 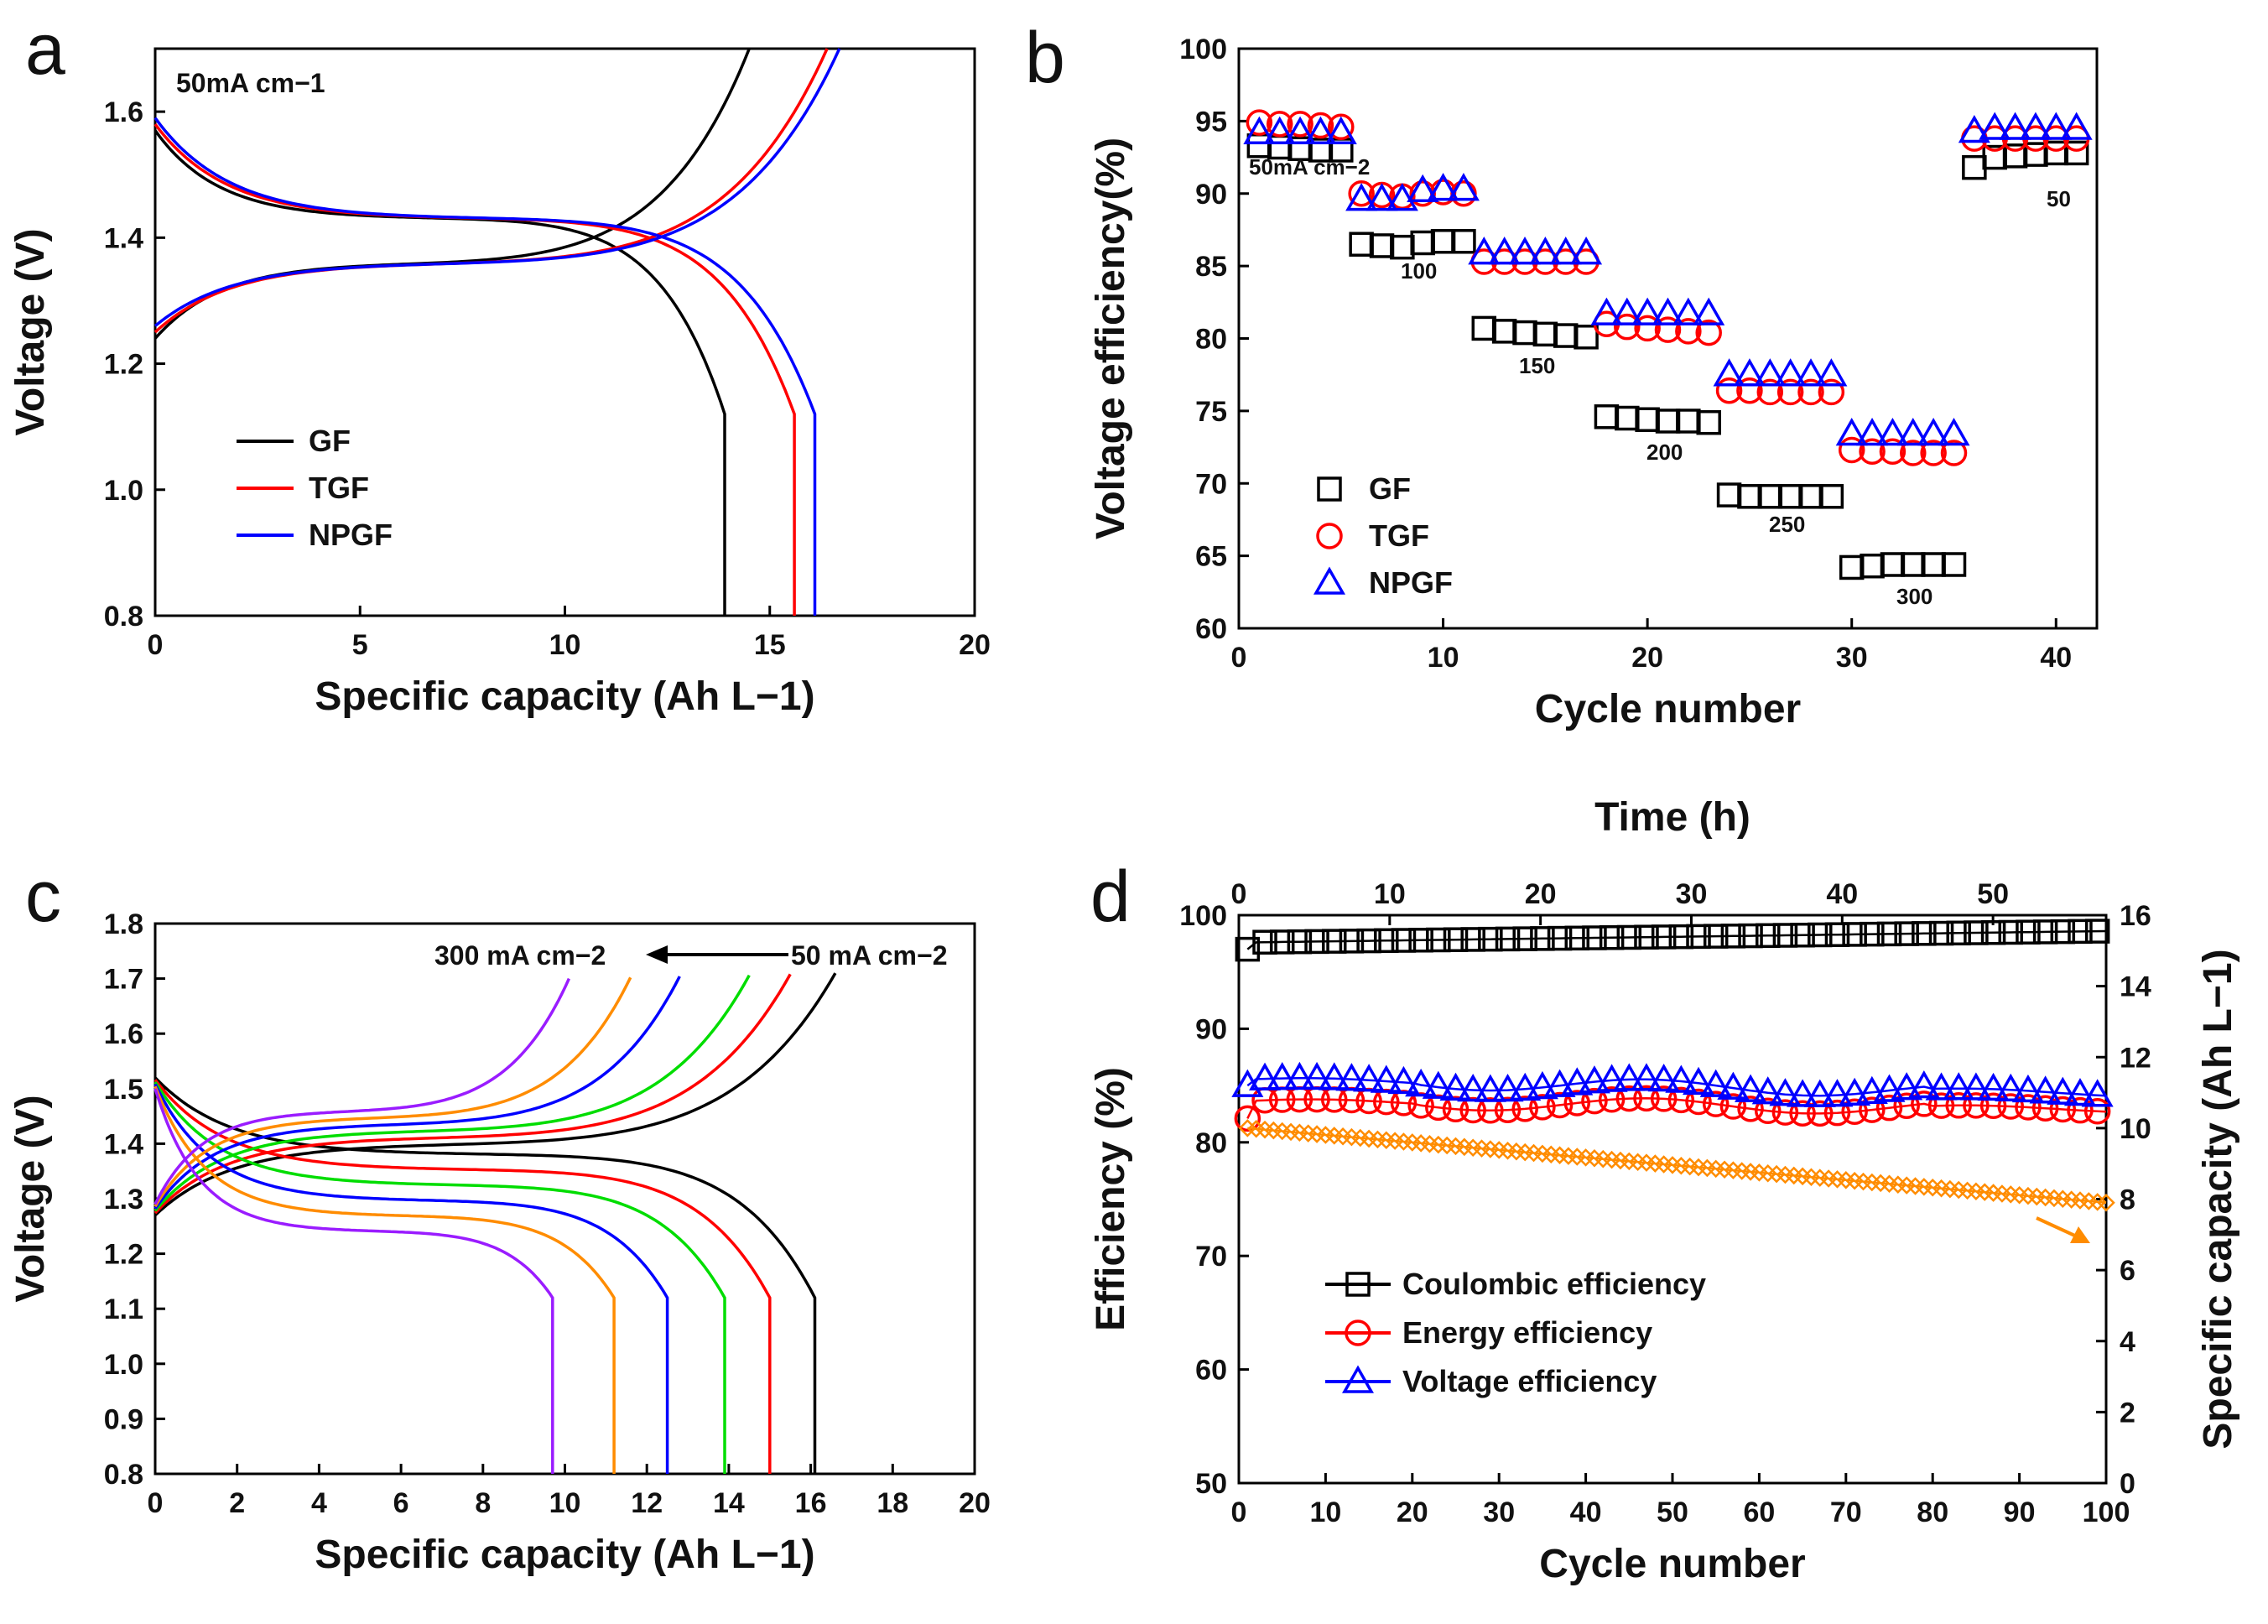 I want to click on x-tick-label: 80, so click(x=1932, y=1512).